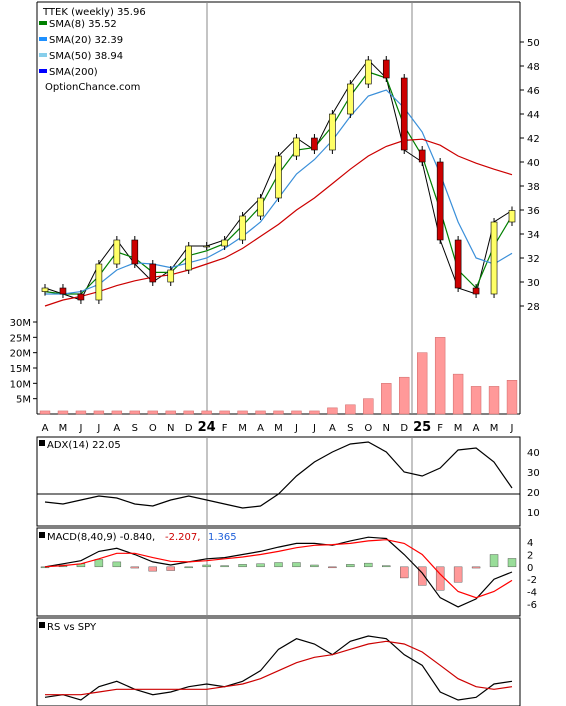  What do you see at coordinates (86, 56) in the screenshot?
I see `legend-entry: SMA(50) 38.94` at bounding box center [86, 56].